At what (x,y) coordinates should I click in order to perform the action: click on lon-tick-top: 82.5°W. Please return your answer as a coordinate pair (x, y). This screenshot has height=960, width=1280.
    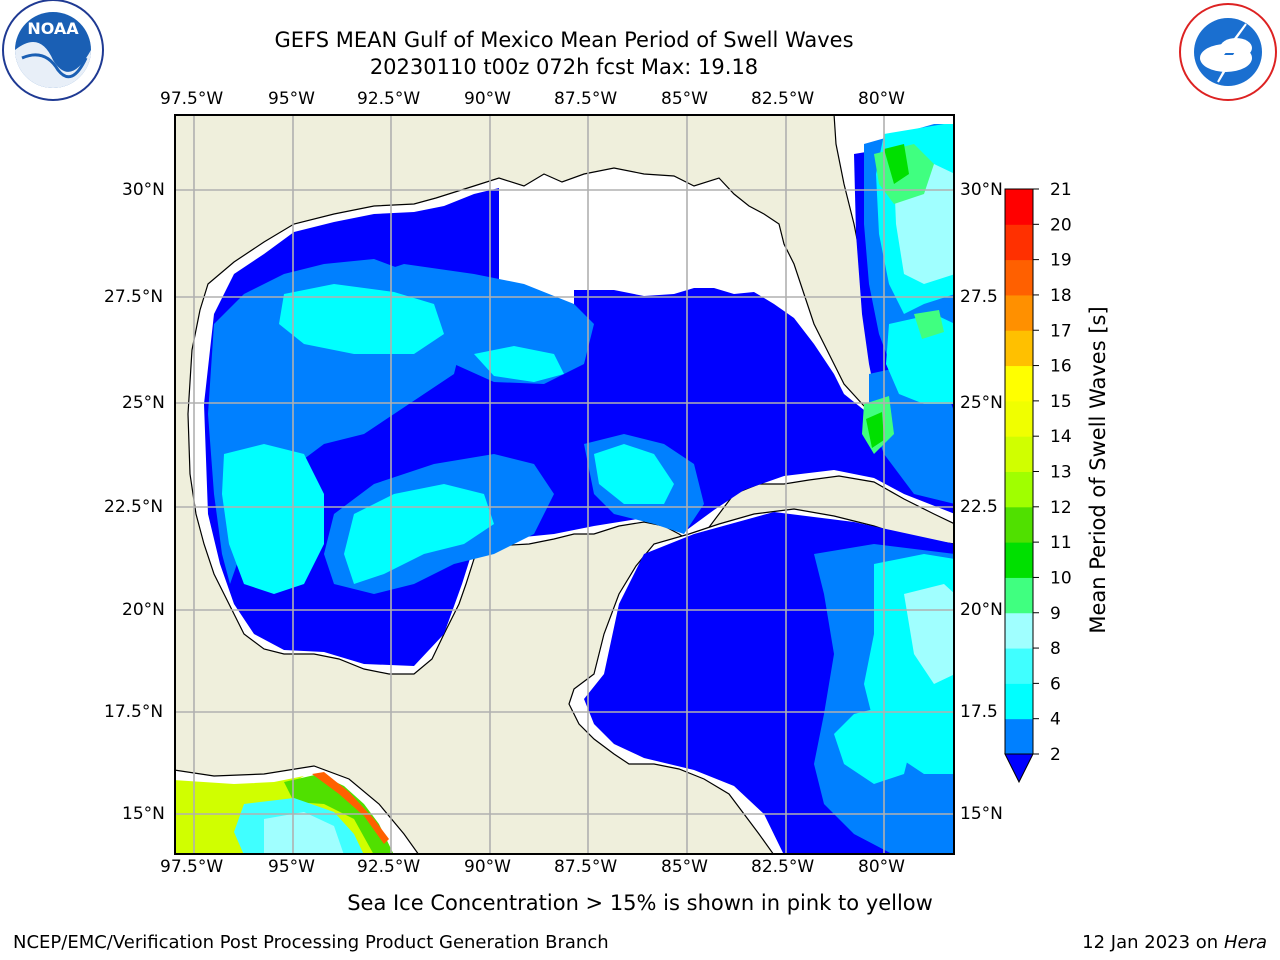
    Looking at the image, I should click on (783, 99).